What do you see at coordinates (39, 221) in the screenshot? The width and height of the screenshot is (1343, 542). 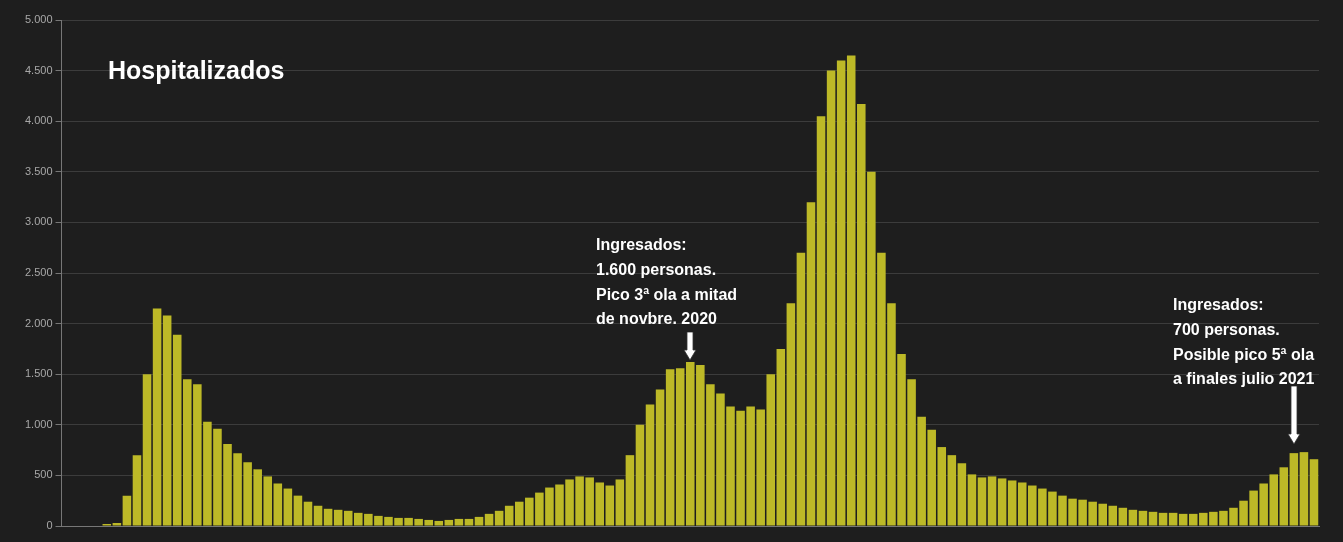 I see `y-tick-label: 3.000` at bounding box center [39, 221].